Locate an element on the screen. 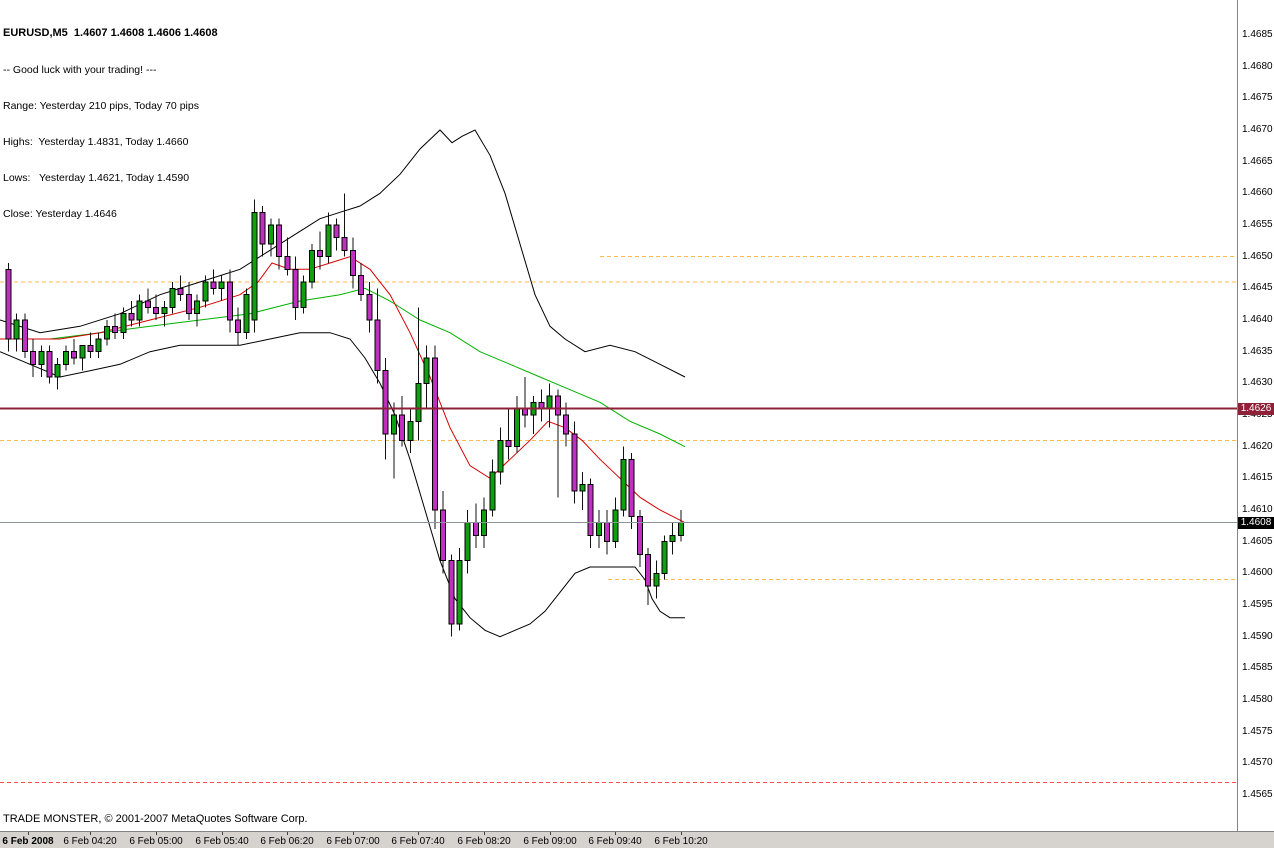 The image size is (1274, 848). price-axis-label: 1.4635 is located at coordinates (1257, 351).